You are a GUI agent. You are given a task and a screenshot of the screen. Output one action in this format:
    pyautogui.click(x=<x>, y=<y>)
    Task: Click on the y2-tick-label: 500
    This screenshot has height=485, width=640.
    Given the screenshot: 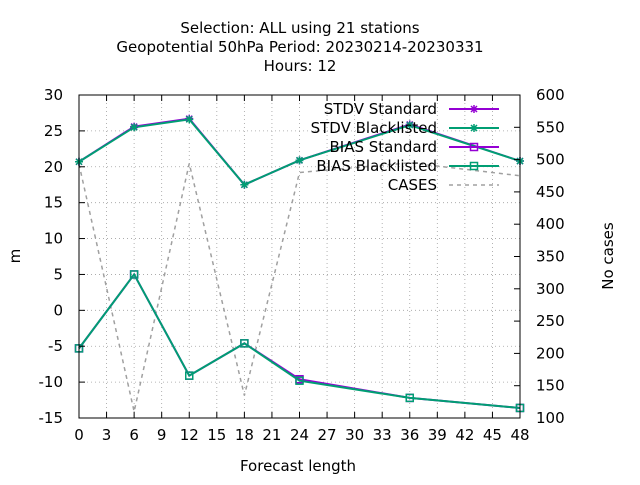 What is the action you would take?
    pyautogui.click(x=550, y=160)
    